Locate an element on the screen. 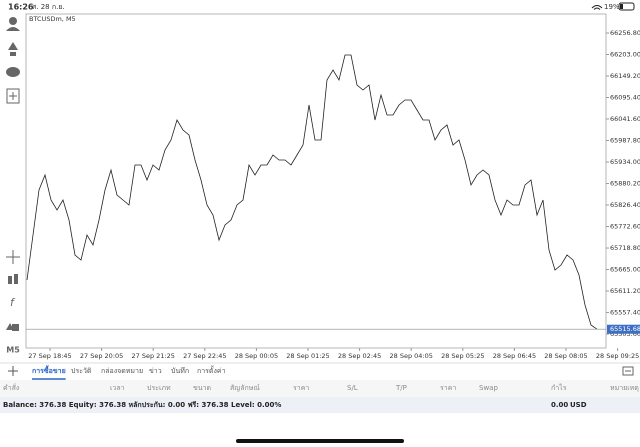  y-tick-label: 65934.00 is located at coordinates (625, 162).